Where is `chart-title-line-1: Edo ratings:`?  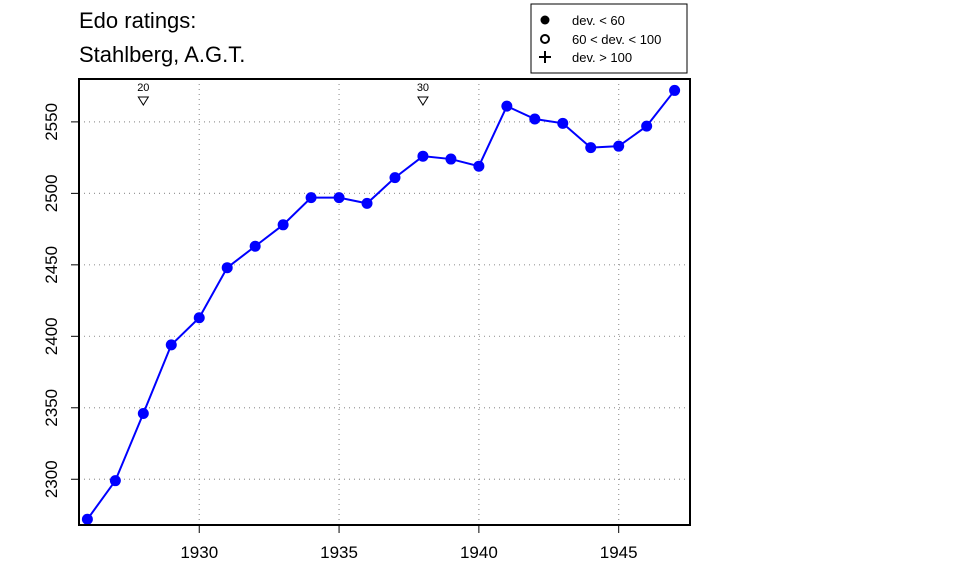 chart-title-line-1: Edo ratings: is located at coordinates (137, 20).